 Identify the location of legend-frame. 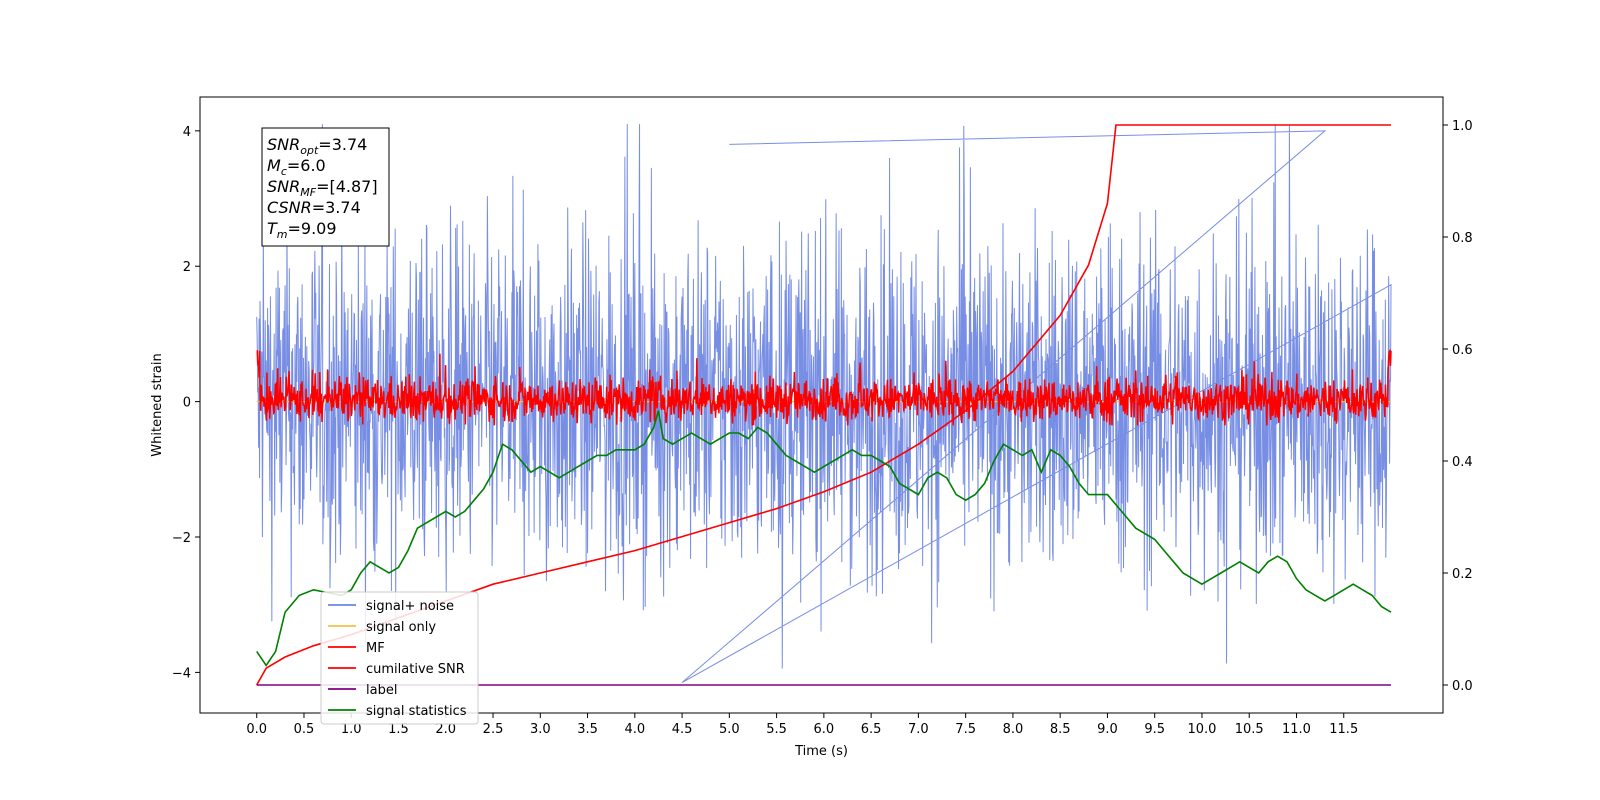
(399, 658).